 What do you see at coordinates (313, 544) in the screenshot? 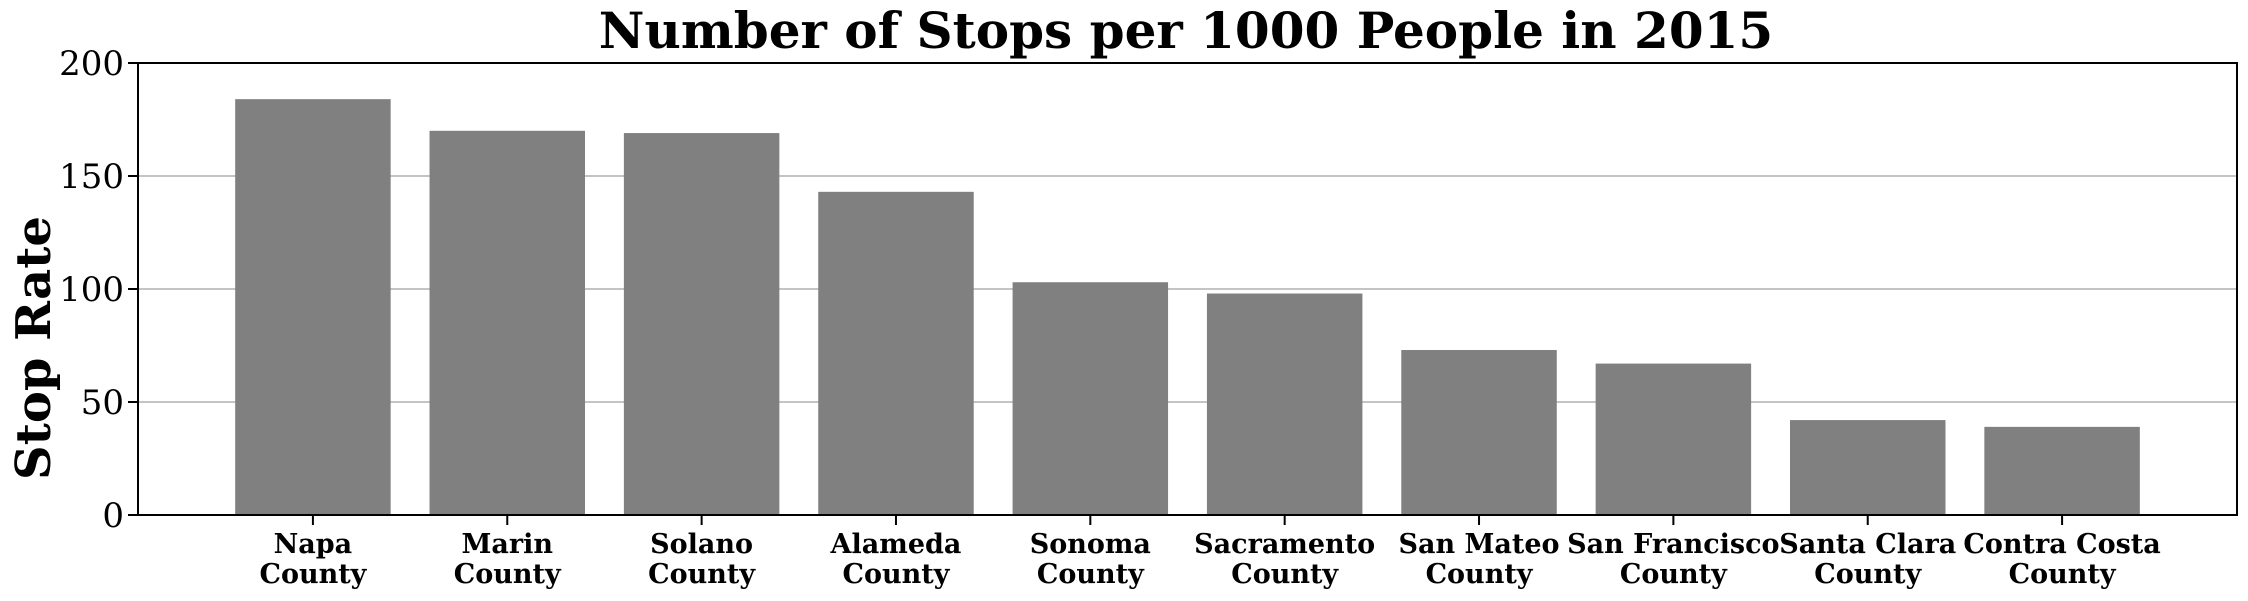
I see `x-tick-label-line: Napa` at bounding box center [313, 544].